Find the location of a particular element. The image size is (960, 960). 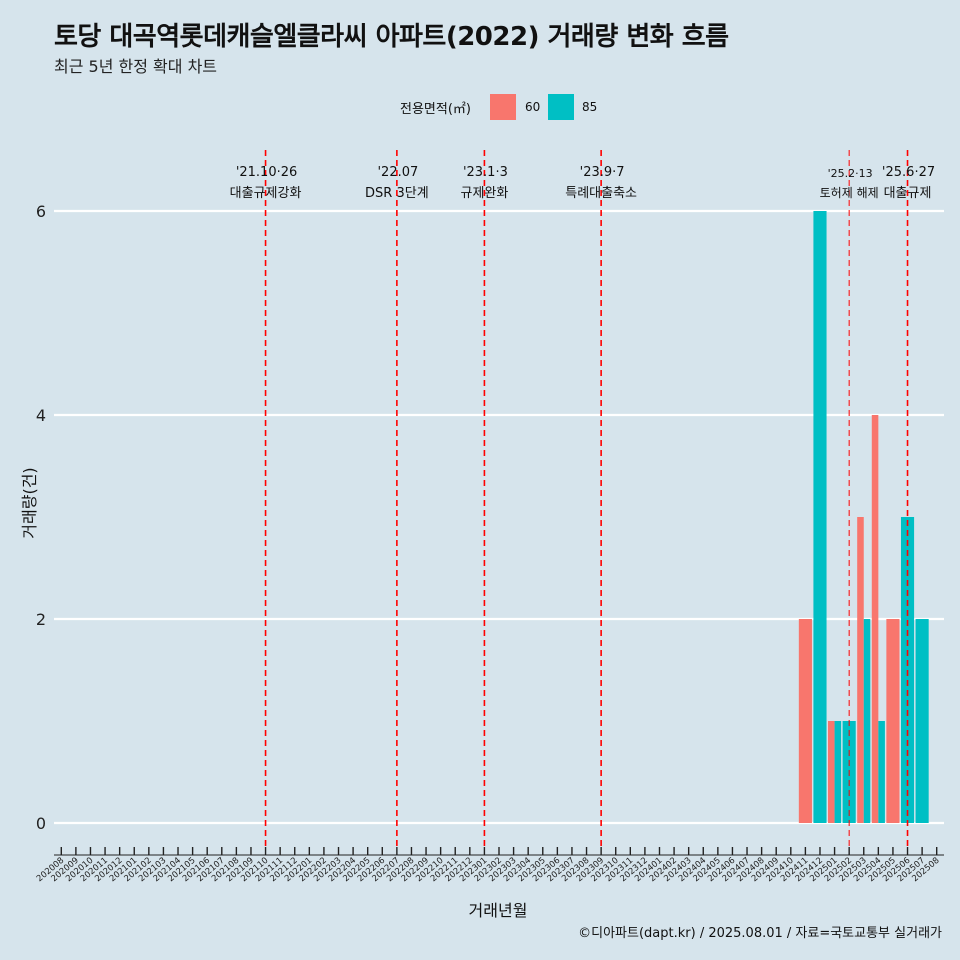

chart-title: 토당 대곡역롯데캐슬엘클라씨 아파트(2022) 거래량 변화 흐름 is located at coordinates (391, 37).